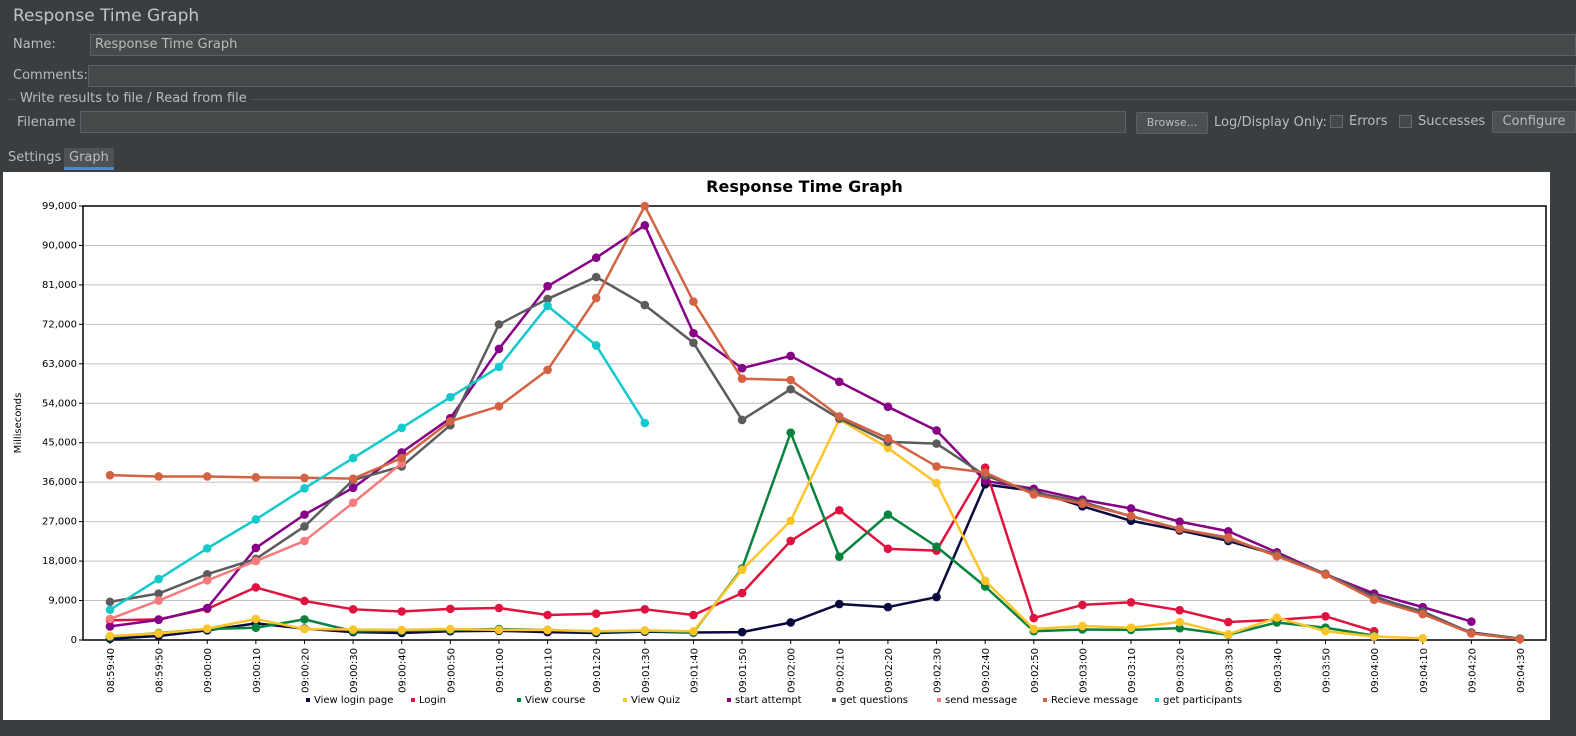  I want to click on legend-label: View login page, so click(353, 700).